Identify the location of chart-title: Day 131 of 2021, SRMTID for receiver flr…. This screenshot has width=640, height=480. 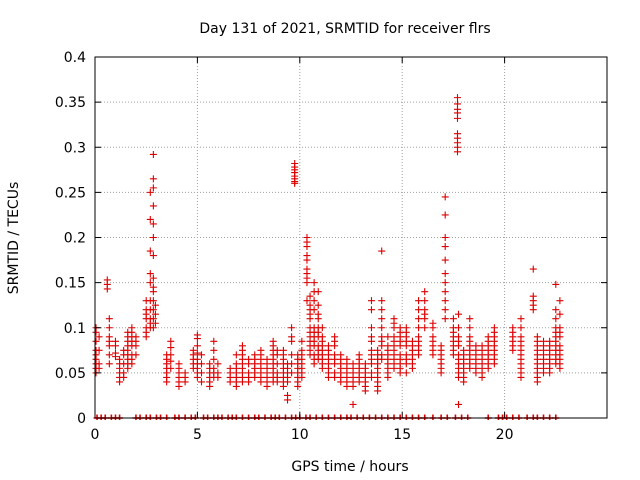
(344, 29).